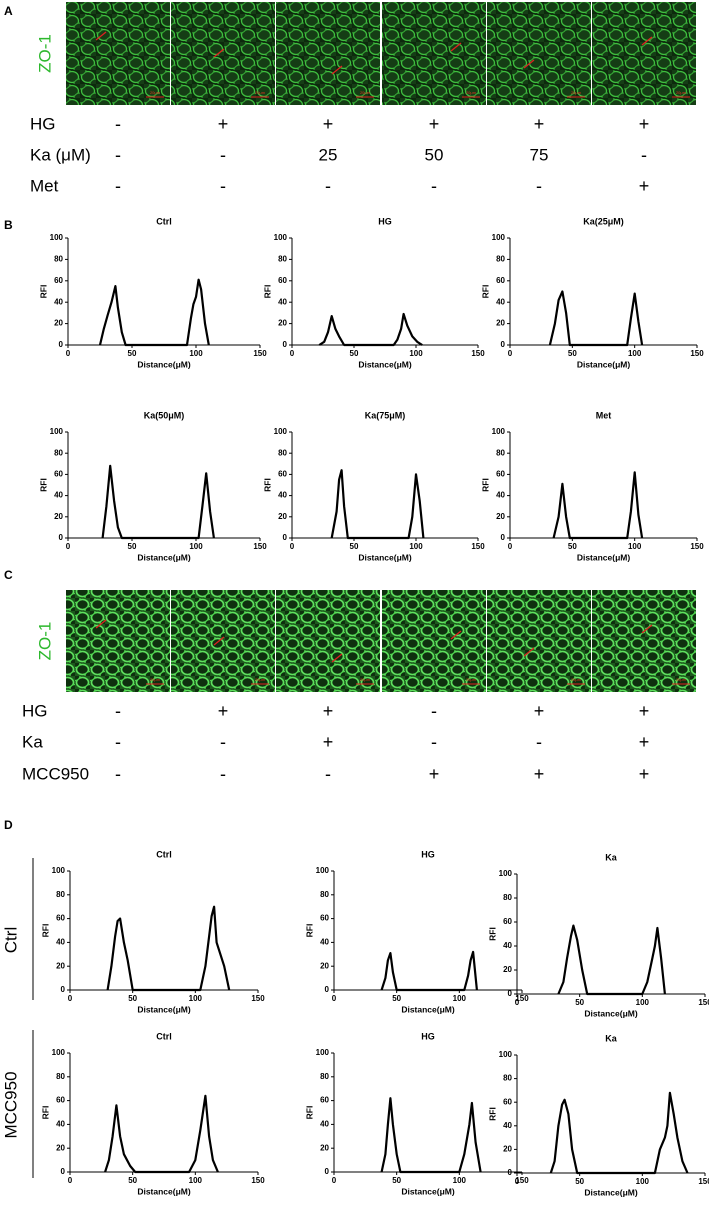 This screenshot has width=709, height=1205. What do you see at coordinates (434, 154) in the screenshot?
I see `treatment-value: 50` at bounding box center [434, 154].